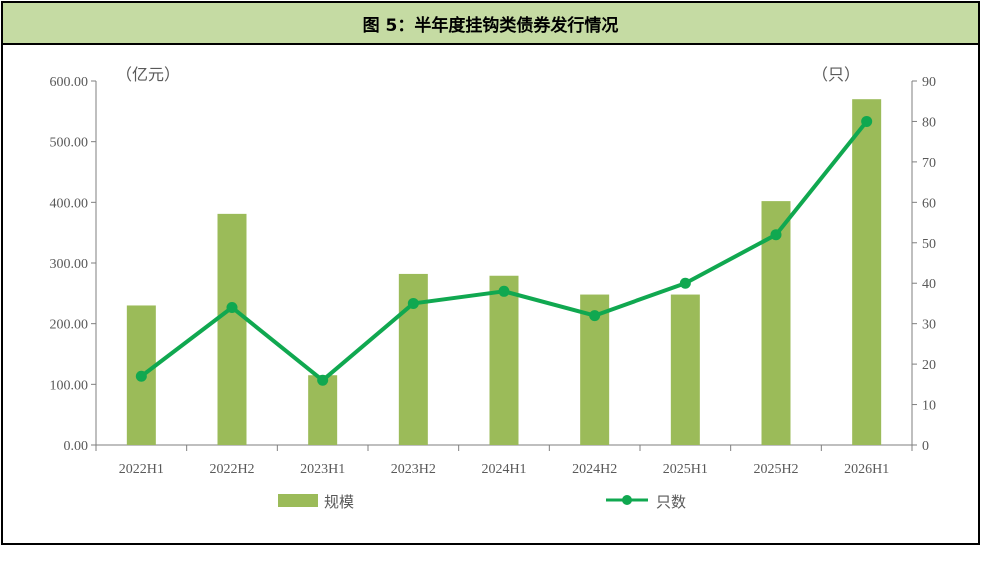 This screenshot has height=578, width=983. I want to click on left-tick-label: 0.00, so click(76, 446).